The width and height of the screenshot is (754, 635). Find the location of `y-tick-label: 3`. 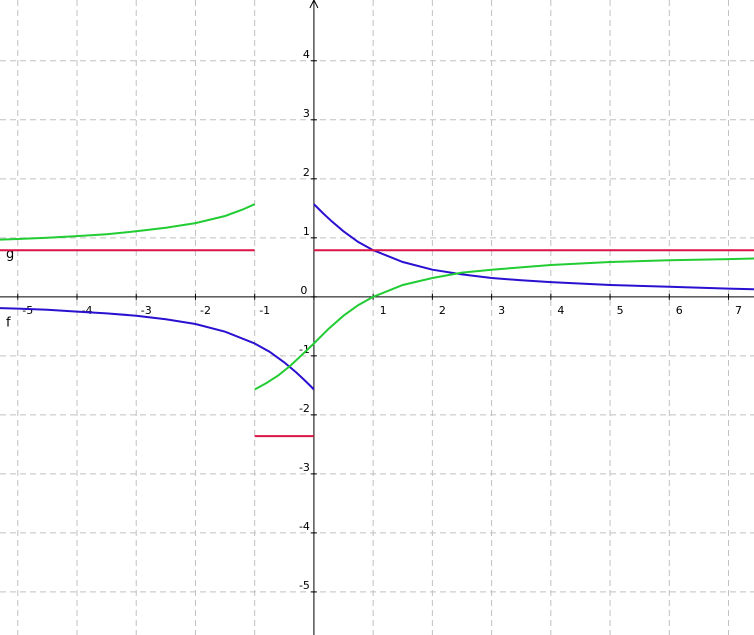

y-tick-label: 3 is located at coordinates (306, 113).